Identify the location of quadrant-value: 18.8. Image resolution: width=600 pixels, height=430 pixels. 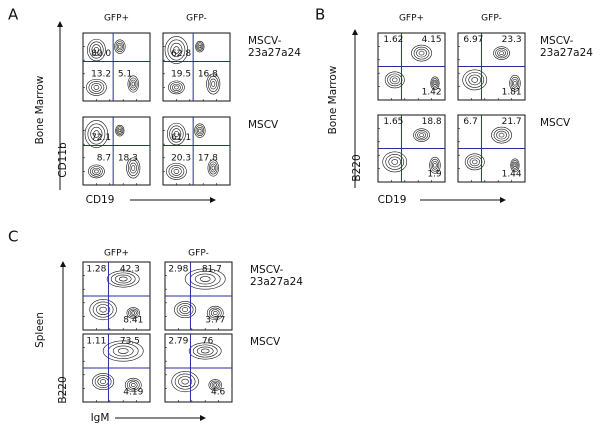
(432, 122).